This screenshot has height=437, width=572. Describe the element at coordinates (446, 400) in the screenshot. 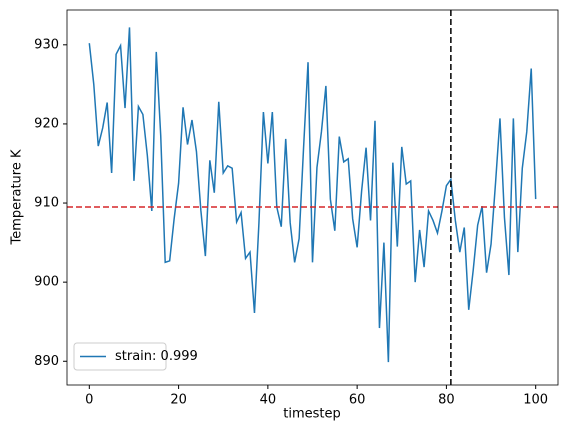

I see `x-tick-label: 80` at that location.